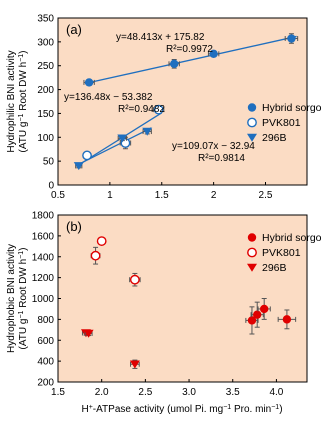 The image size is (325, 423). What do you see at coordinates (190, 60) in the screenshot?
I see `trend-line` at bounding box center [190, 60].